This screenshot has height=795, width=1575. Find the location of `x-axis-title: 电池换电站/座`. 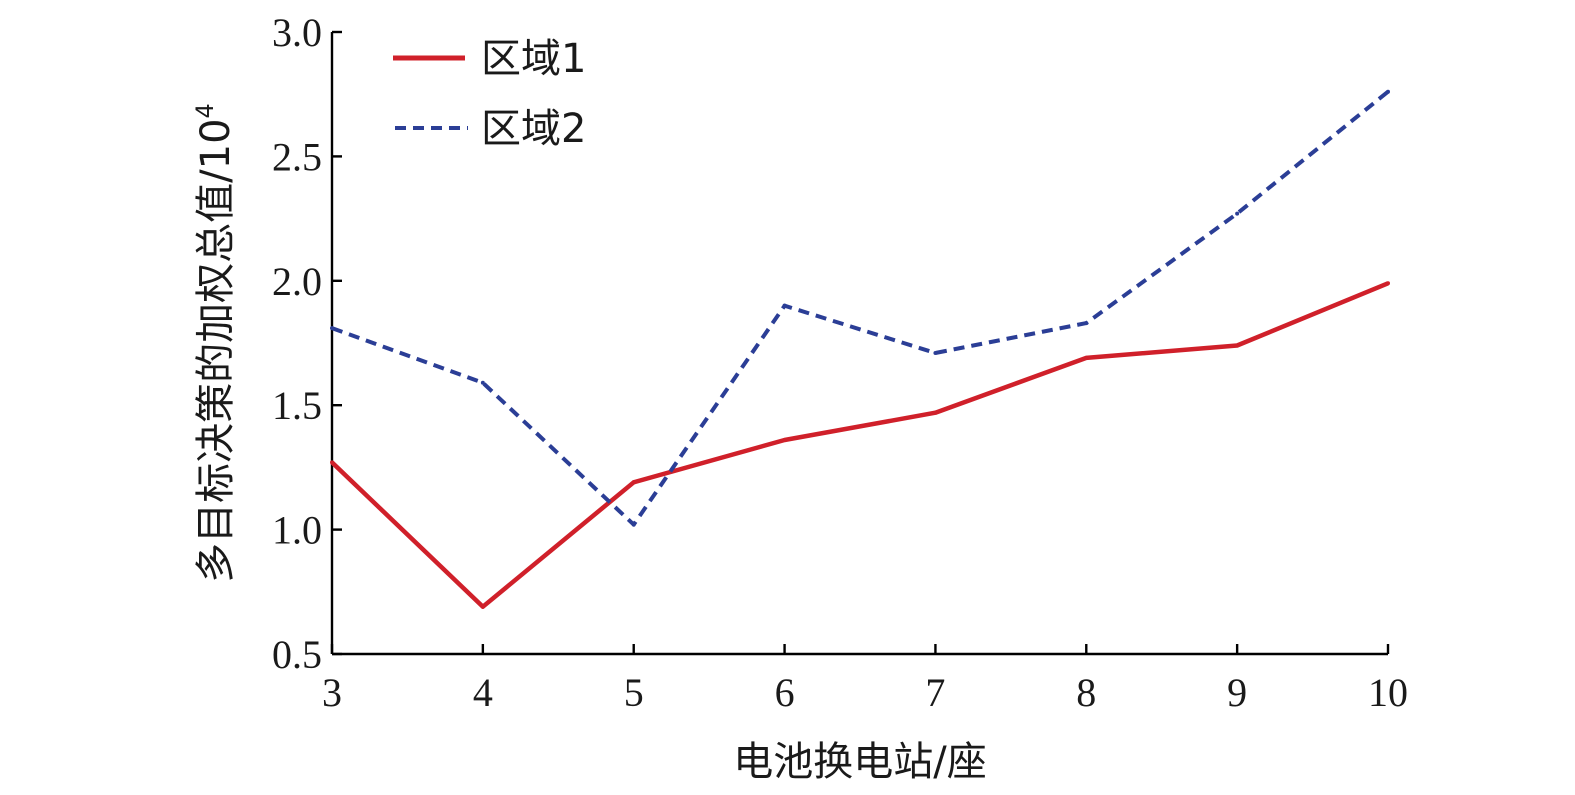

x-axis-title: 电池换电站/座 is located at coordinates (859, 762).